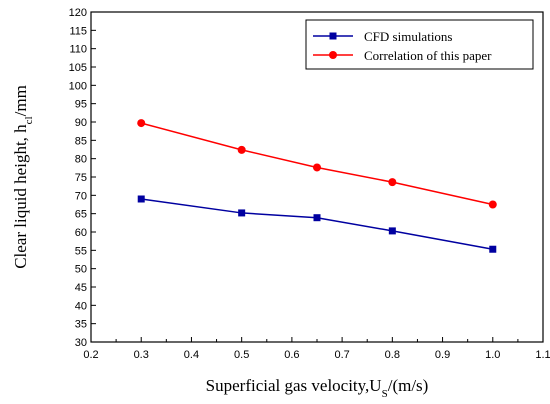  I want to click on legend-label: Correlation of this paper, so click(428, 55).